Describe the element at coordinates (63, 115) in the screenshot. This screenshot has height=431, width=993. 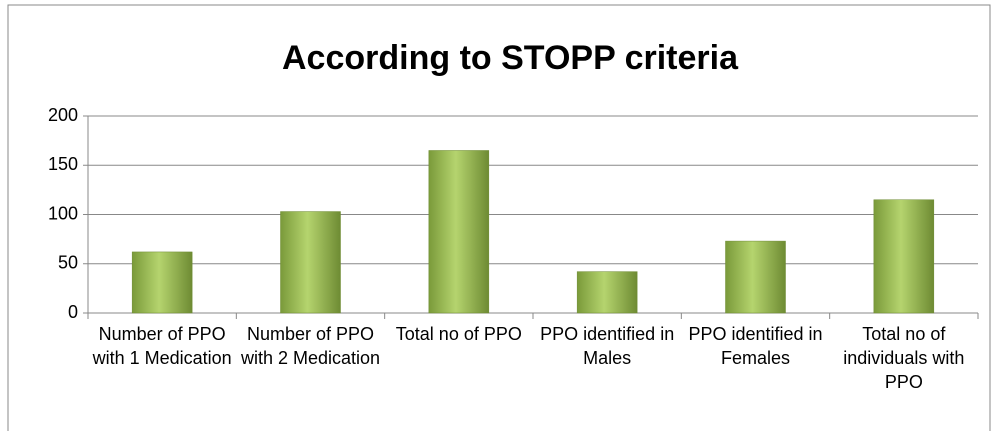
I see `y-tick-label: 200` at that location.